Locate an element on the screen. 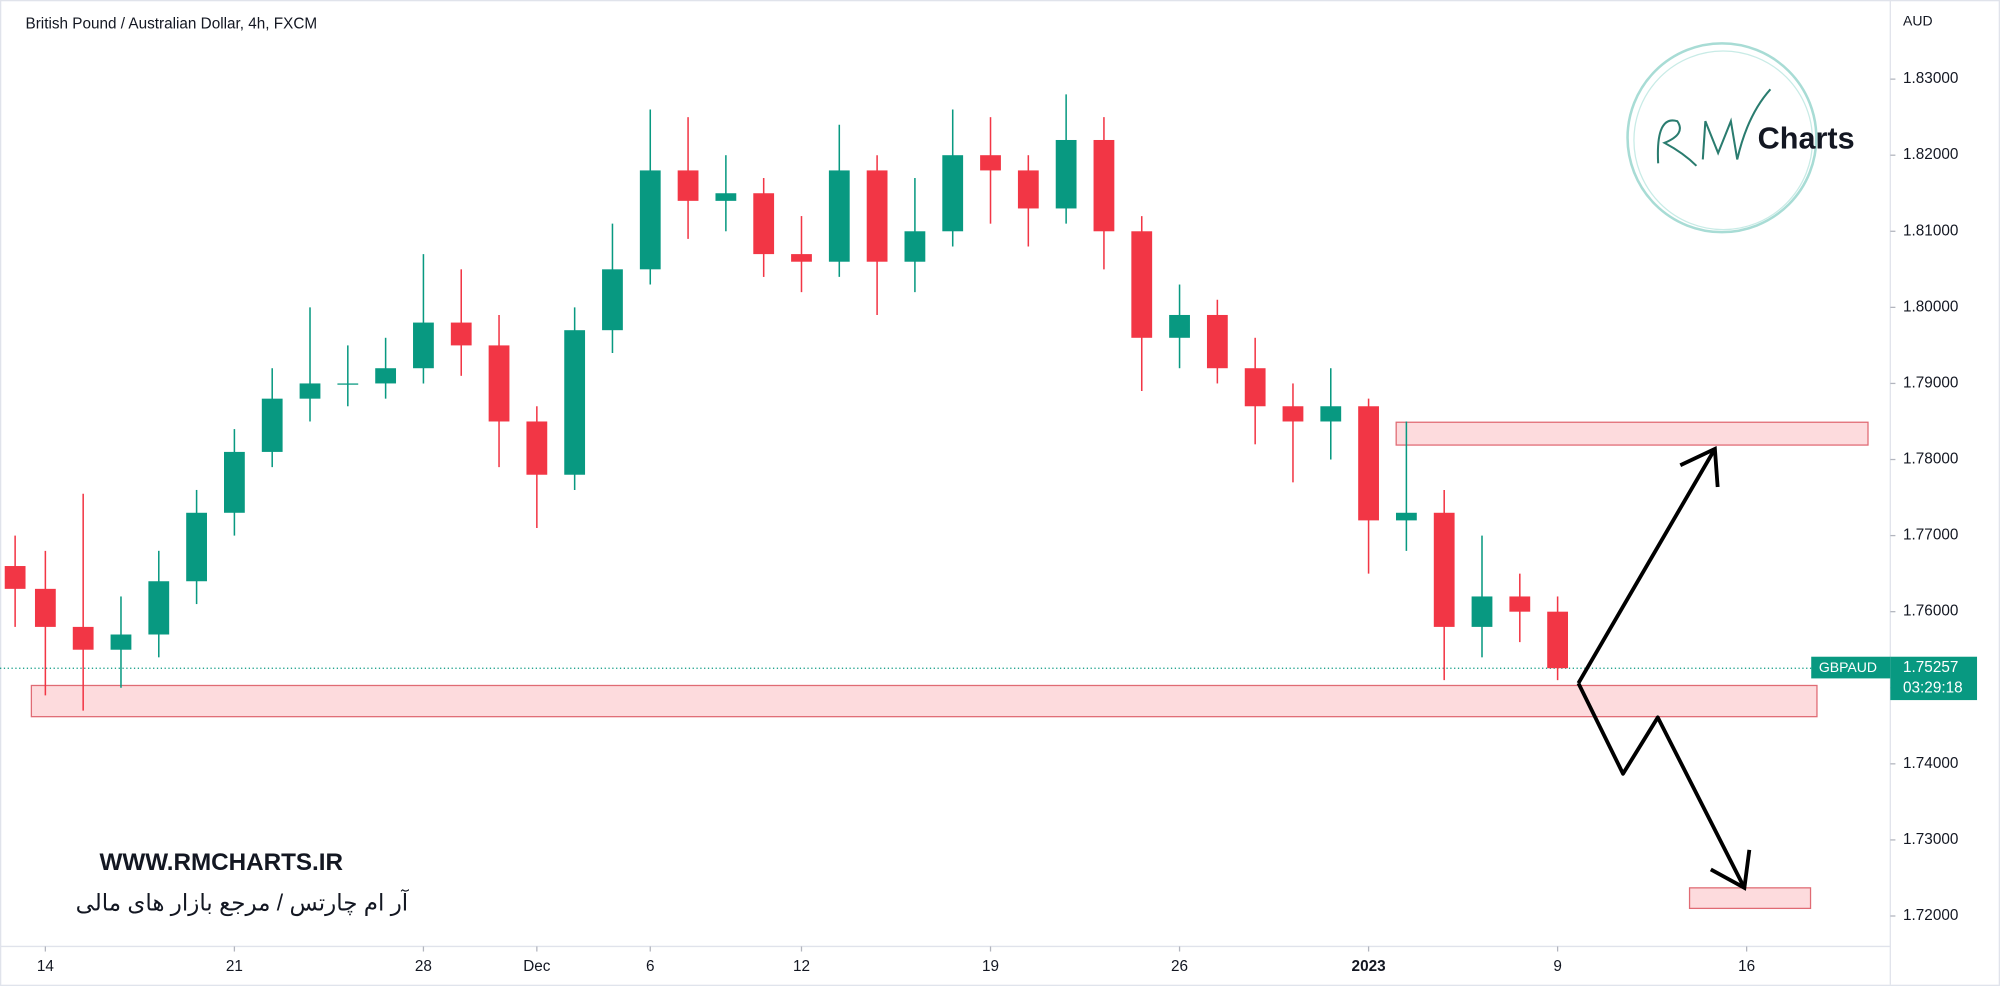 This screenshot has width=2000, height=1000. y-tick-label: 1.81000 is located at coordinates (1930, 230).